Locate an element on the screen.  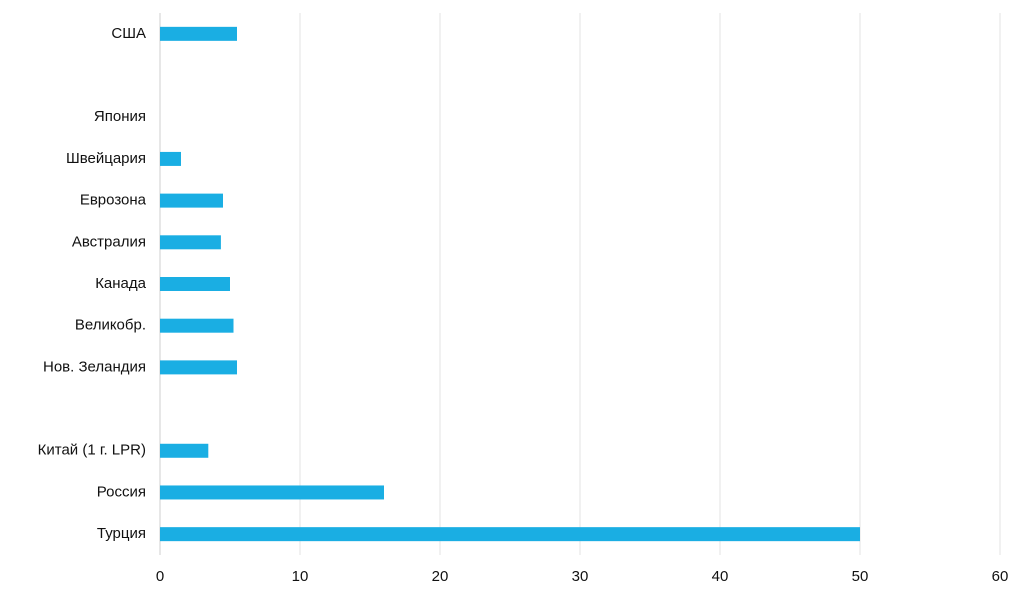
y-tick-label: Канада is located at coordinates (120, 283).